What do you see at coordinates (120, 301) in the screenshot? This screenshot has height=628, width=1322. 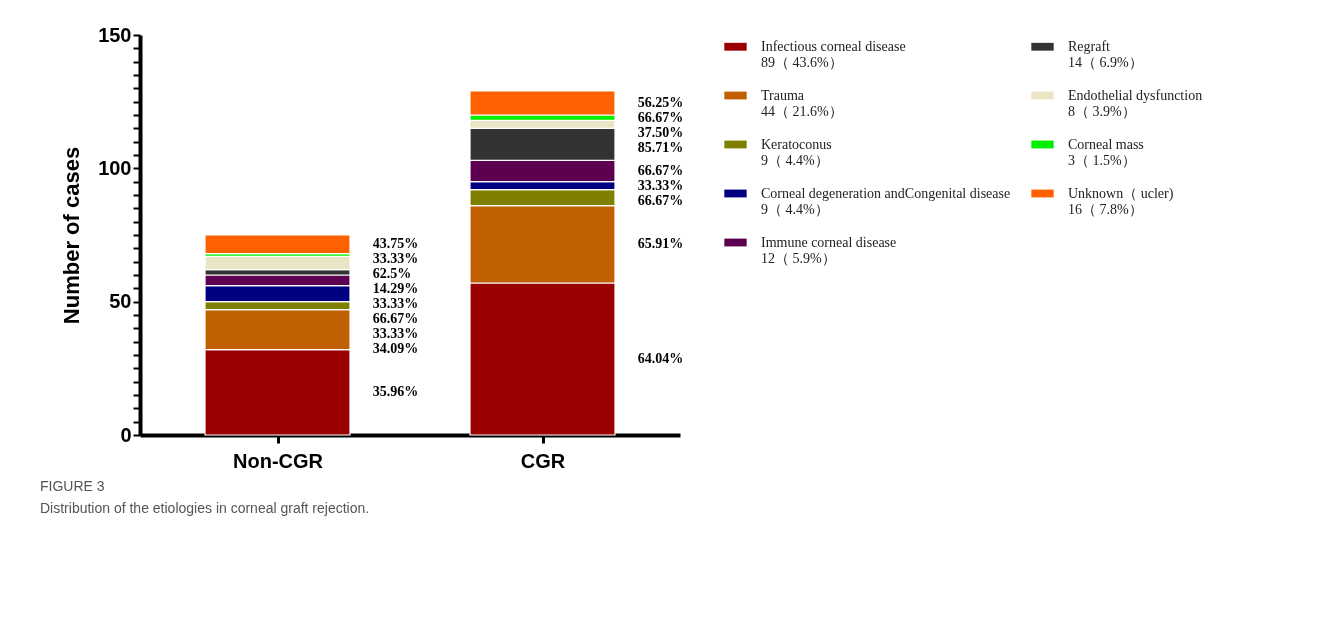 I see `y-tick-label: 50` at bounding box center [120, 301].